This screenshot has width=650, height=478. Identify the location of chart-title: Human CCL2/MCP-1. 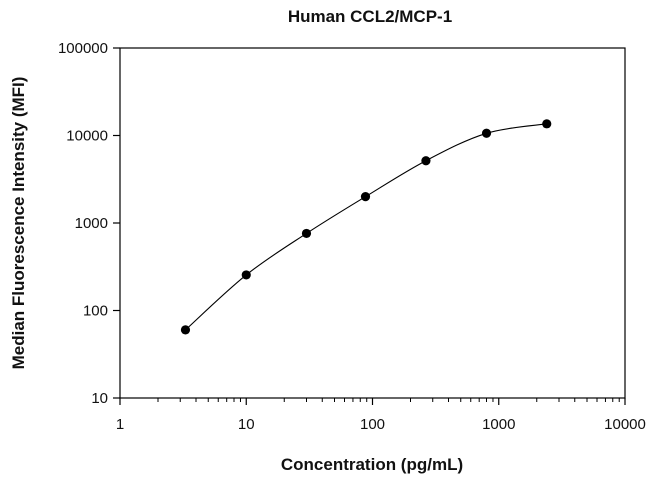
(370, 16).